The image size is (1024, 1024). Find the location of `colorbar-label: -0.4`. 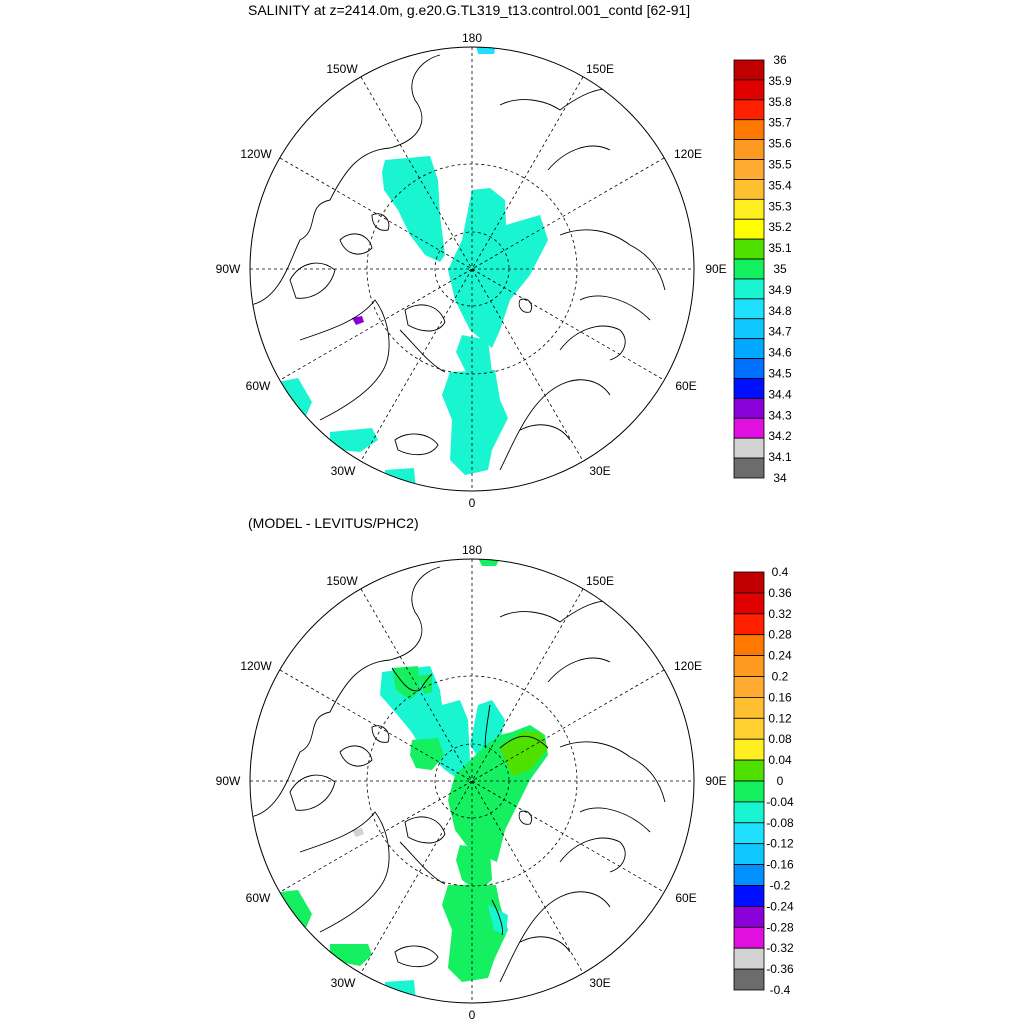

colorbar-label: -0.4 is located at coordinates (780, 990).